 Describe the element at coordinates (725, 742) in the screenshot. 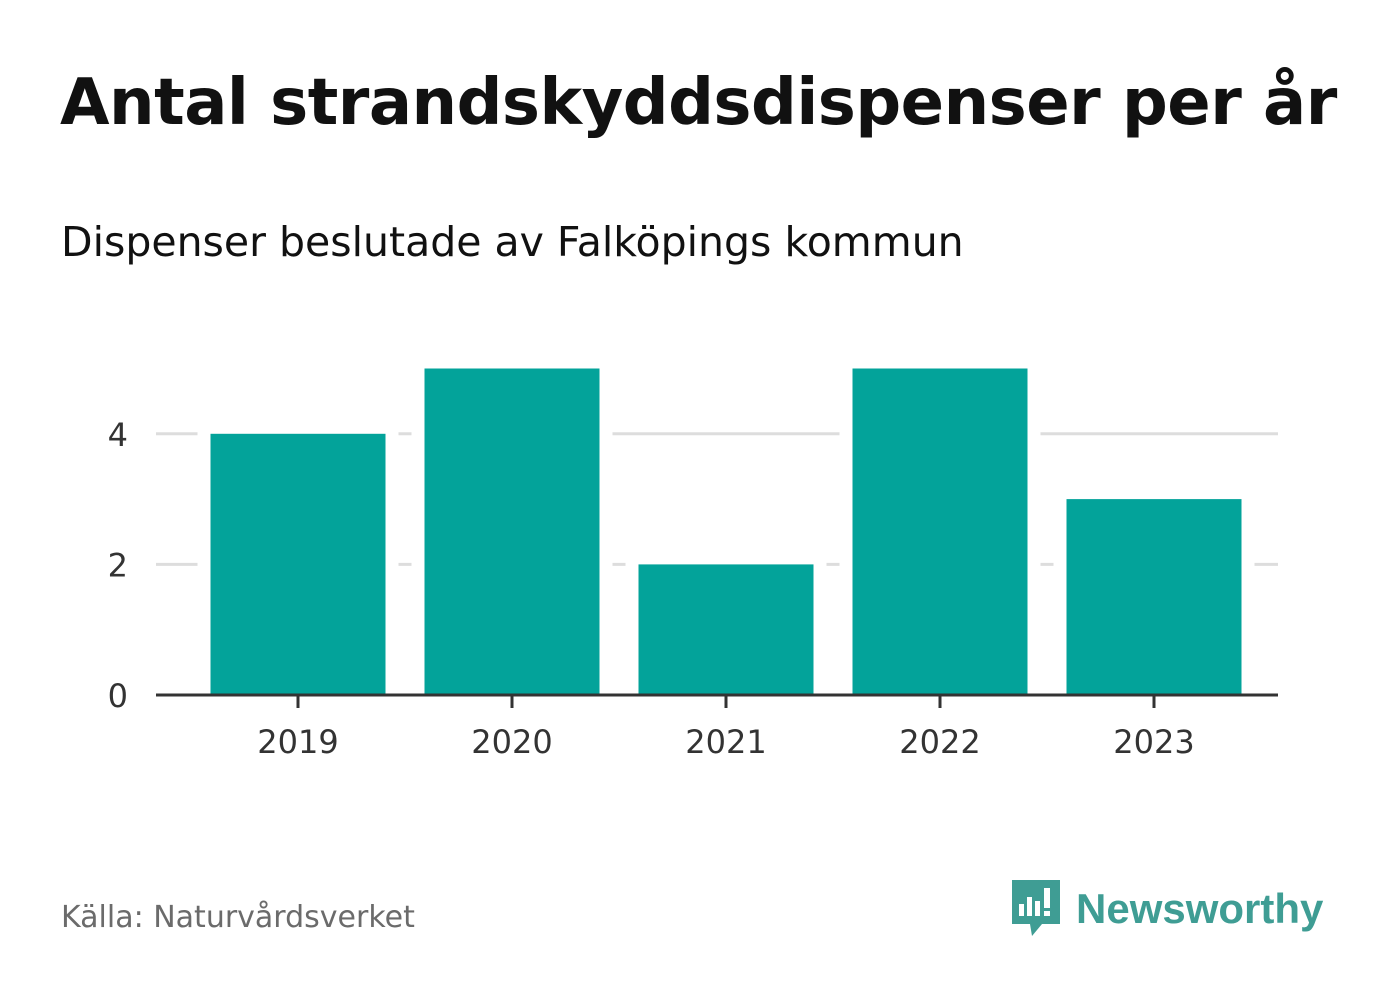

I see `x-tick-label-2021: 2021` at that location.